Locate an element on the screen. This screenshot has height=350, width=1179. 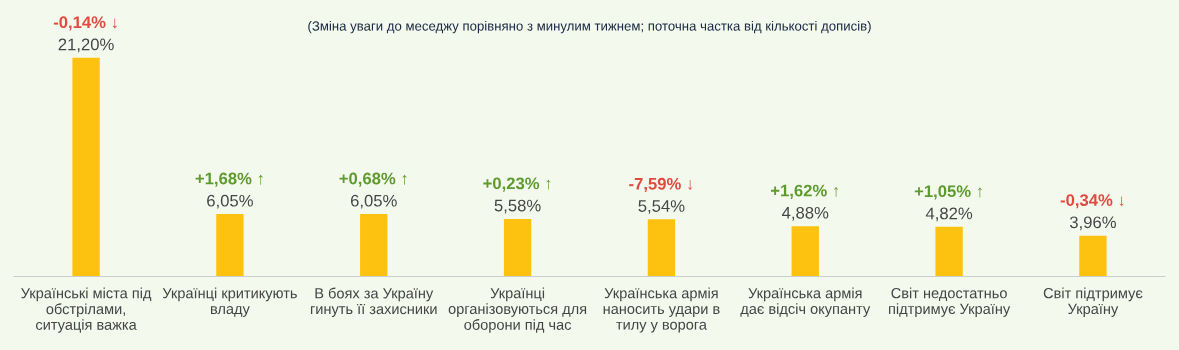
data-label: 5,58% is located at coordinates (517, 206).